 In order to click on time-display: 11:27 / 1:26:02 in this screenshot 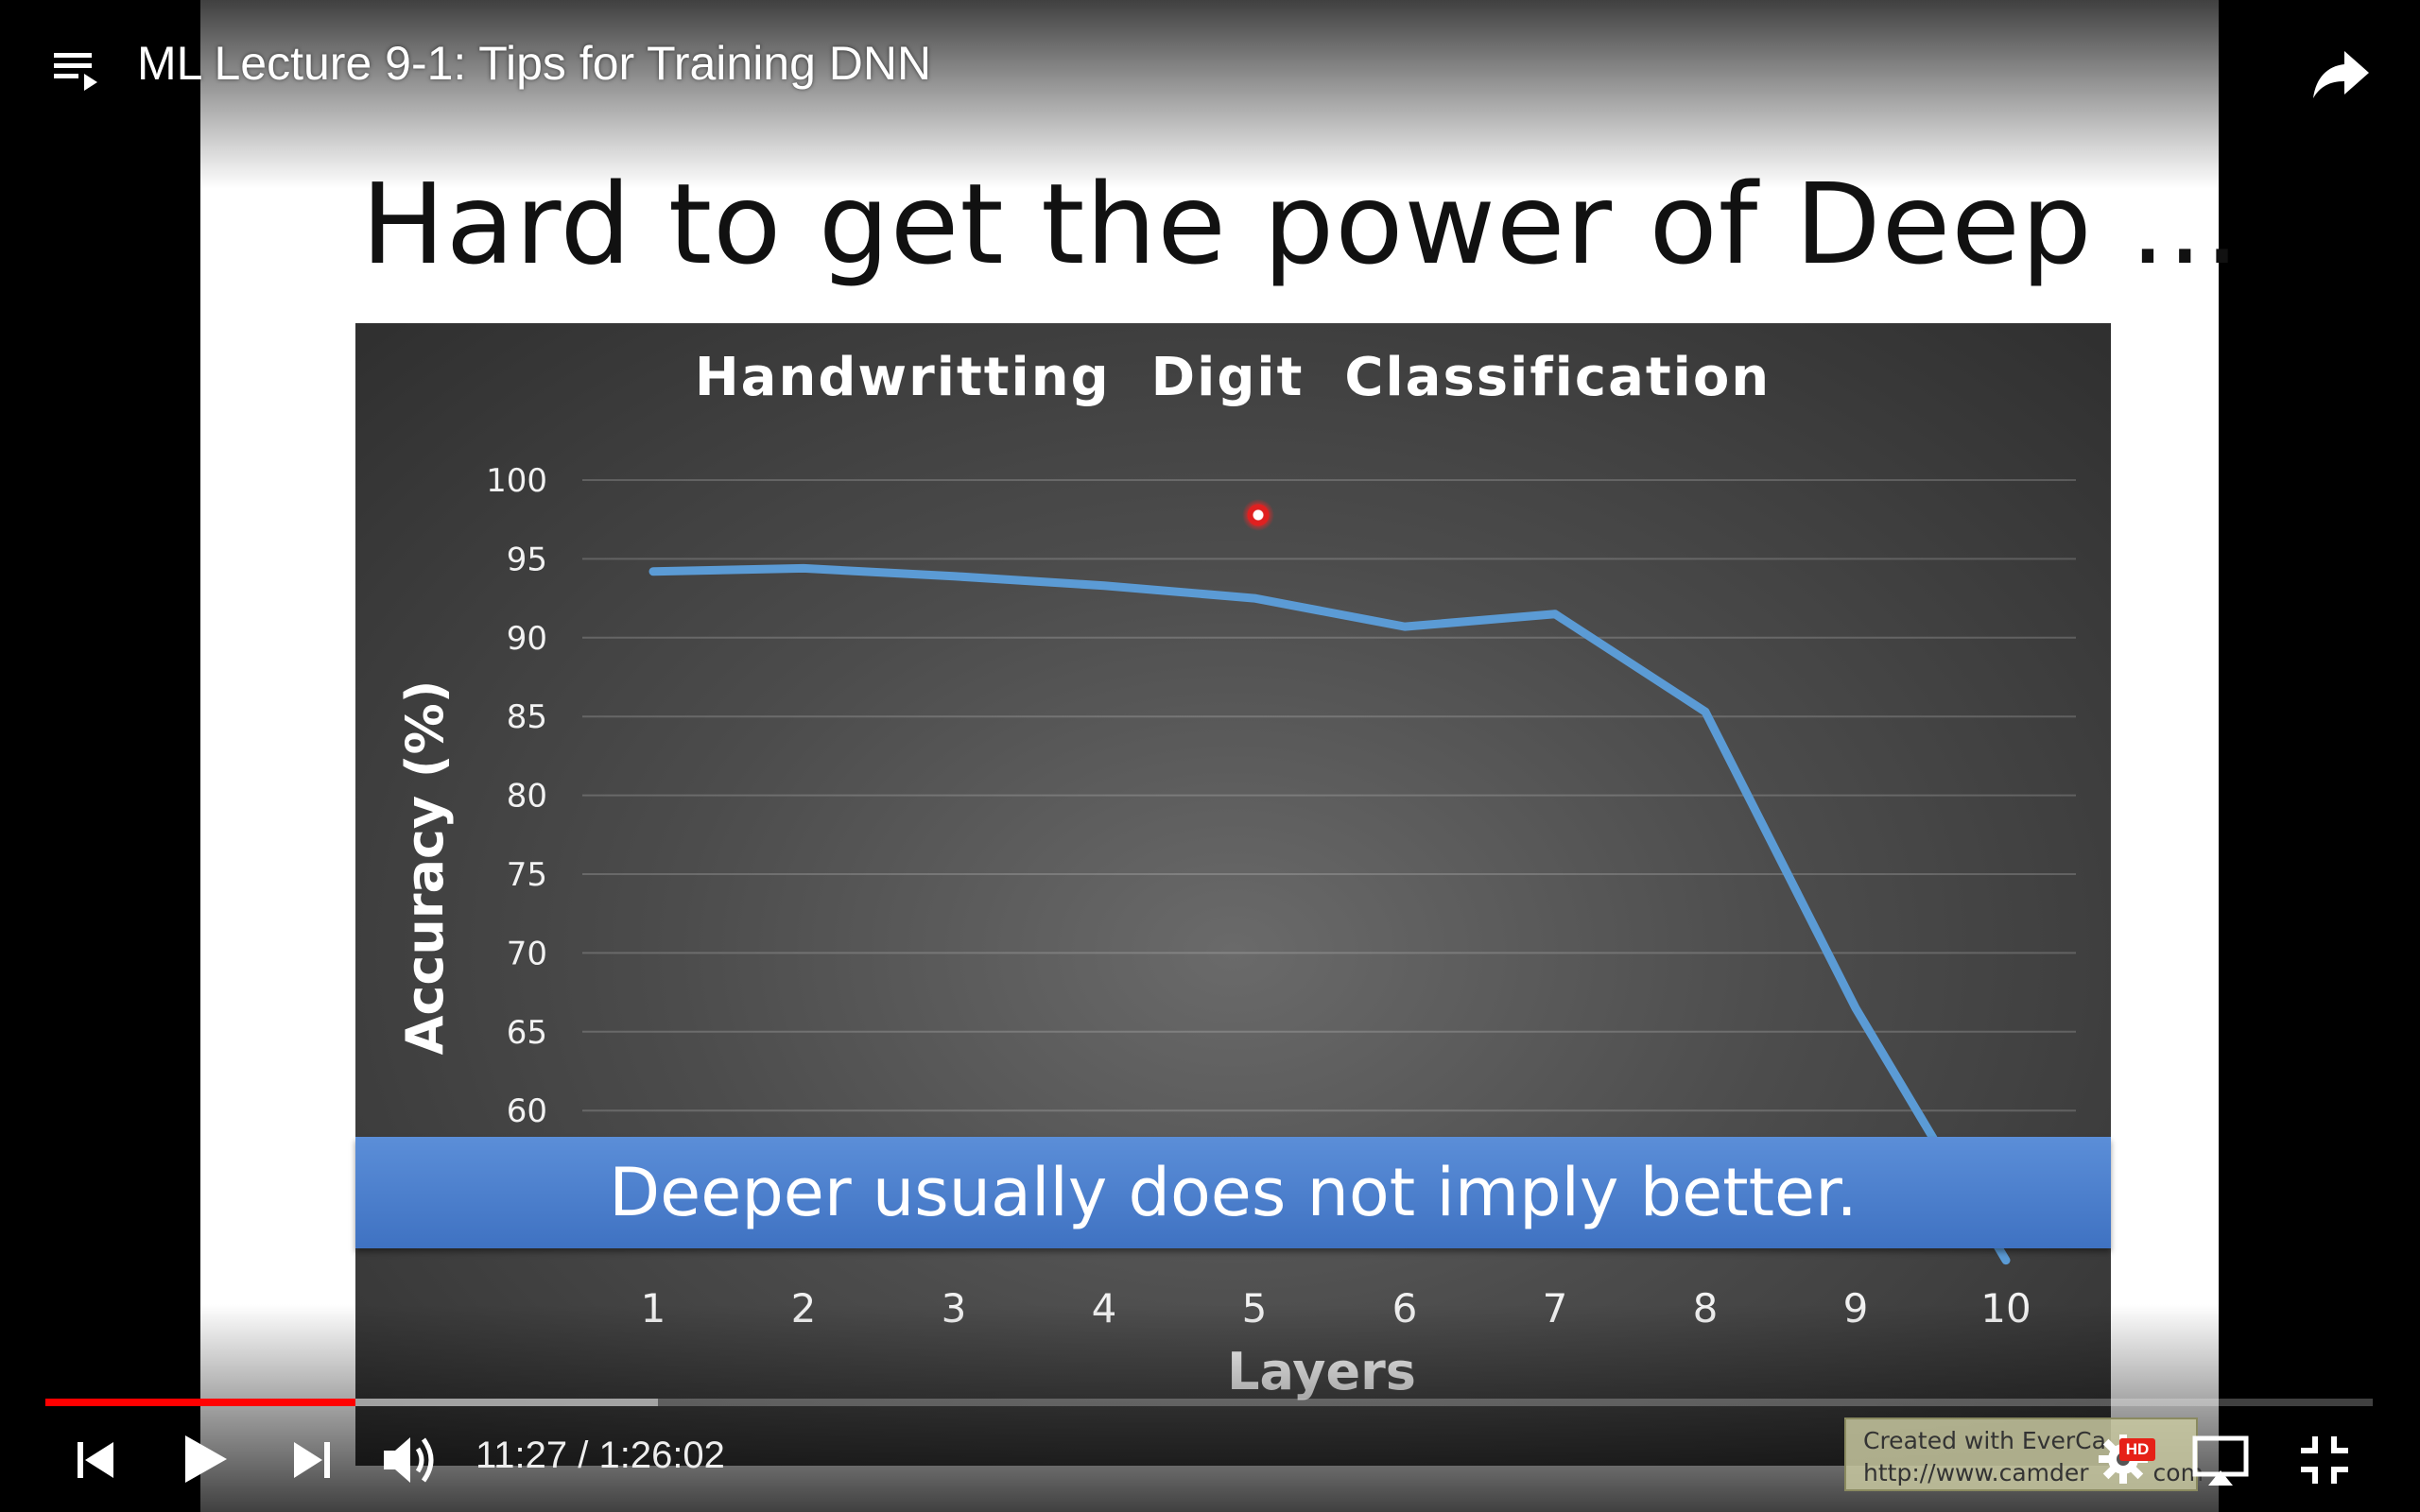, I will do `click(600, 1455)`.